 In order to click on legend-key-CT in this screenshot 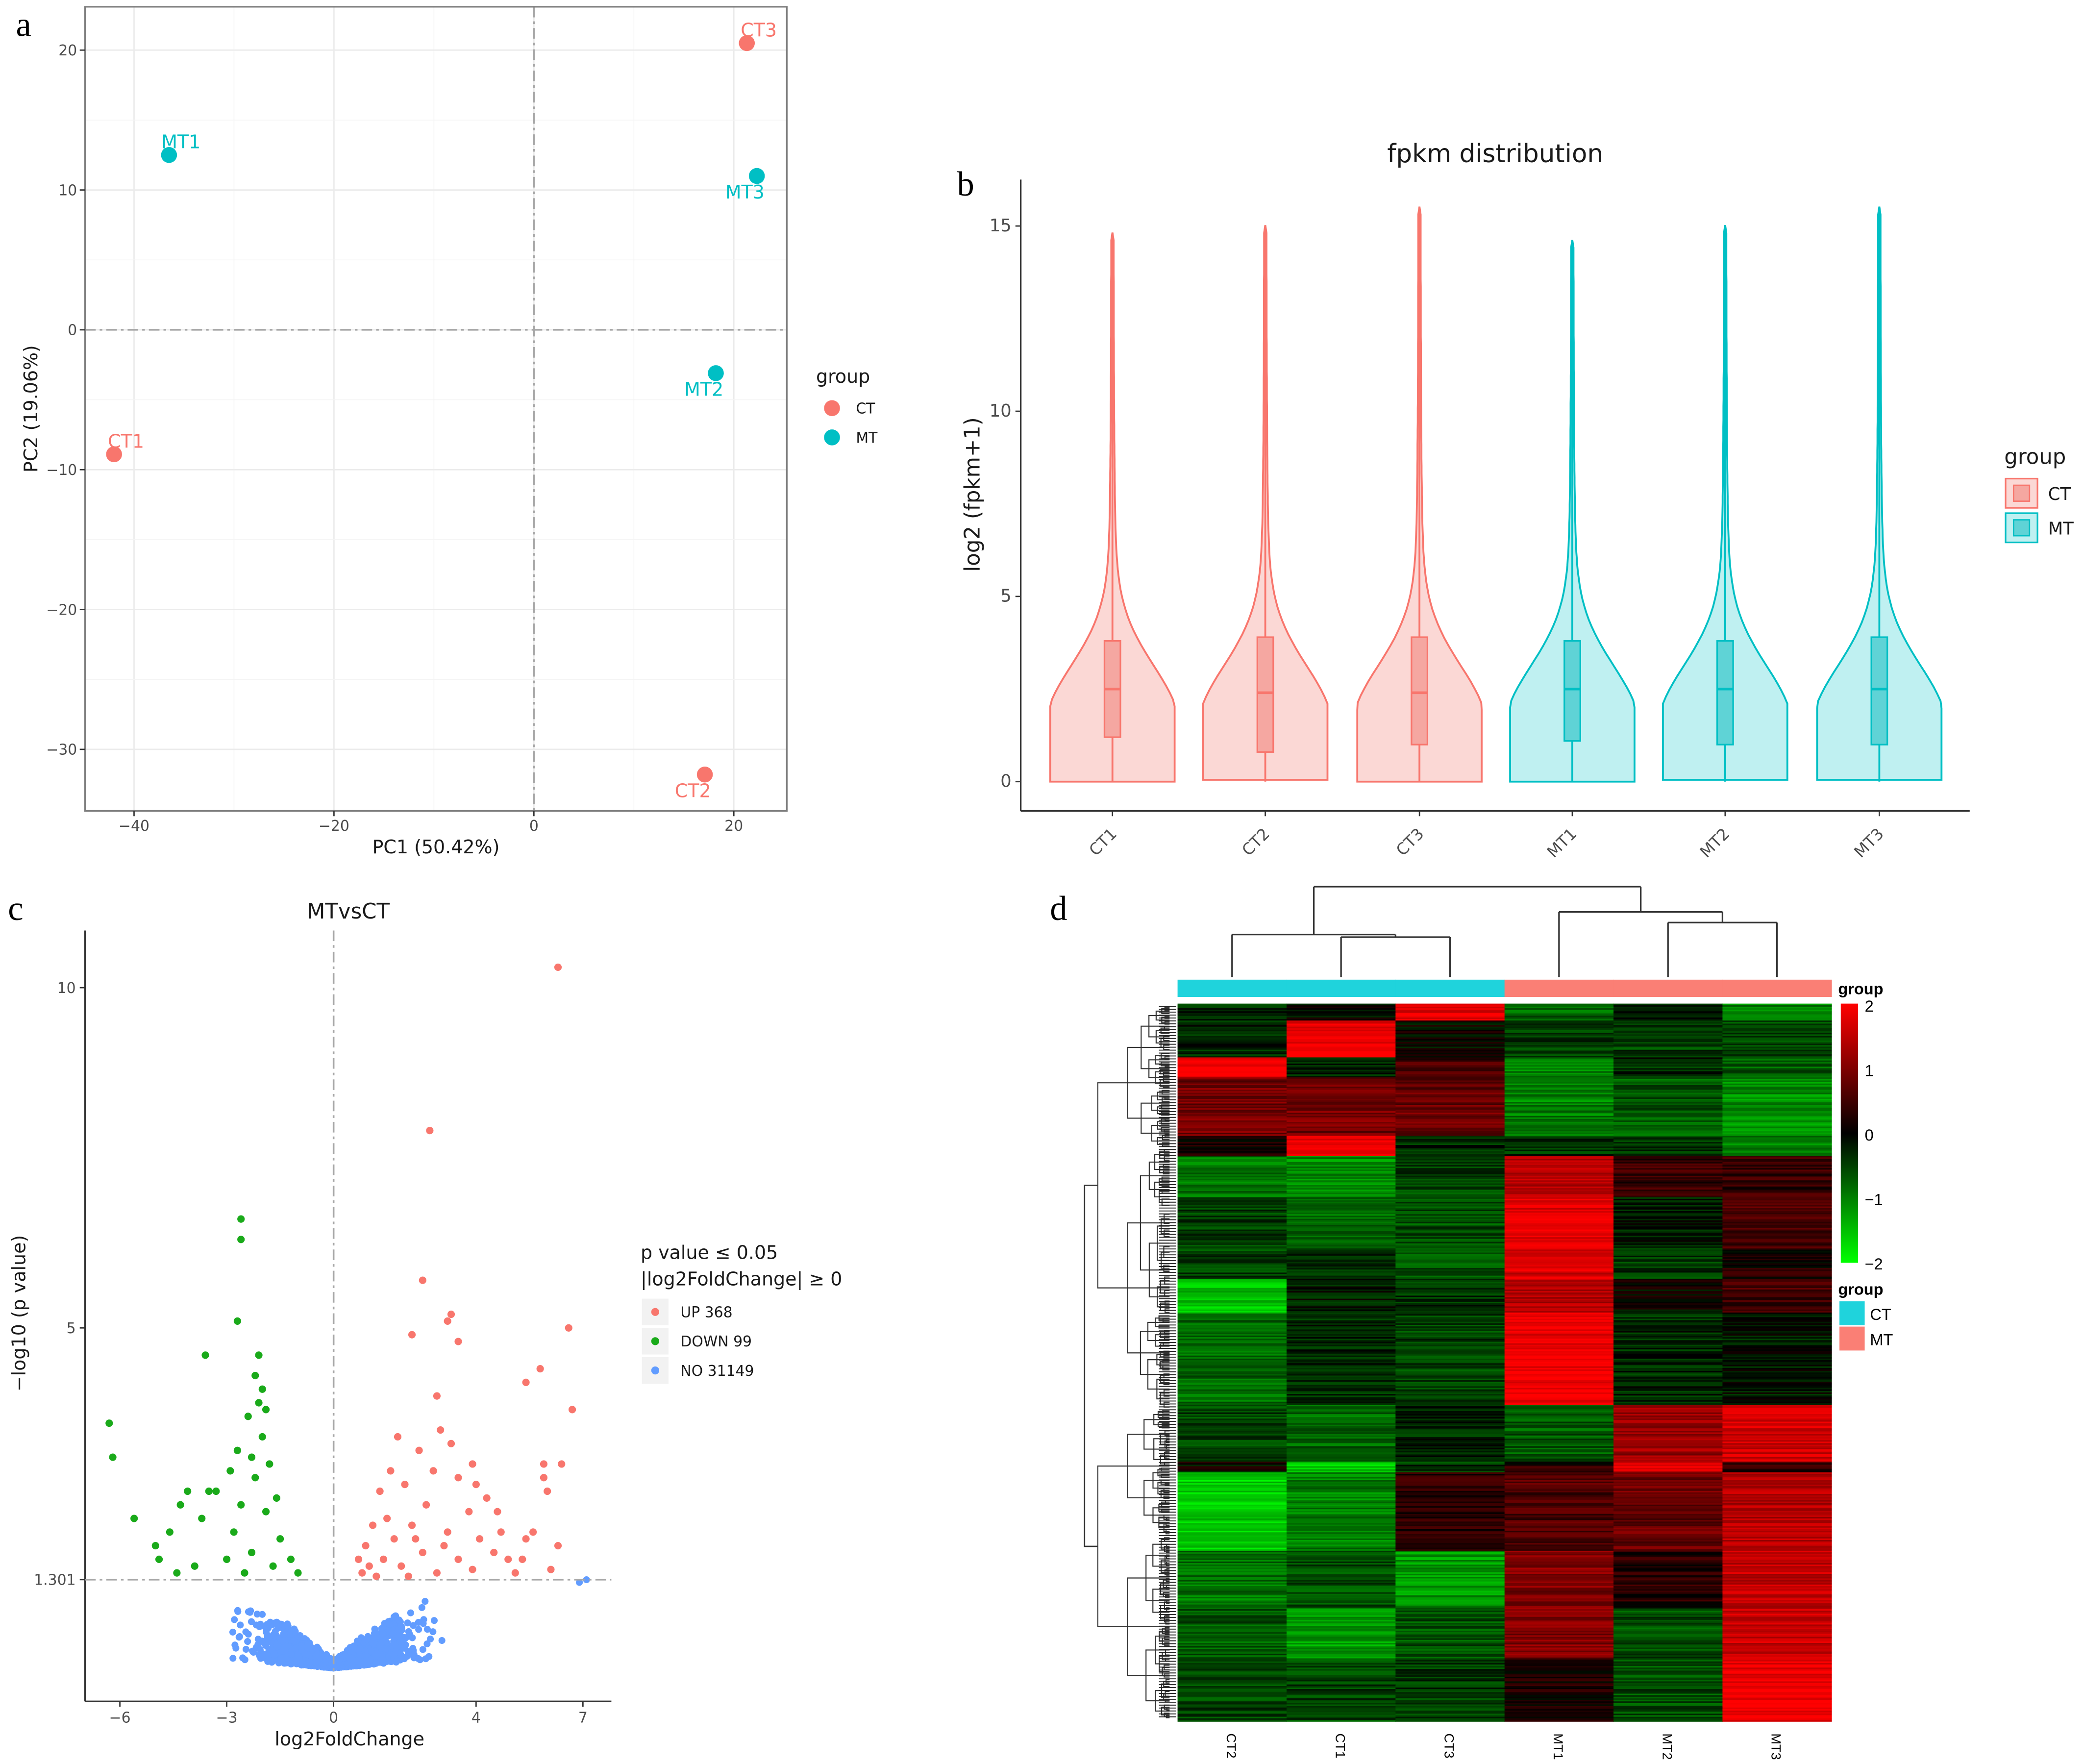, I will do `click(832, 409)`.